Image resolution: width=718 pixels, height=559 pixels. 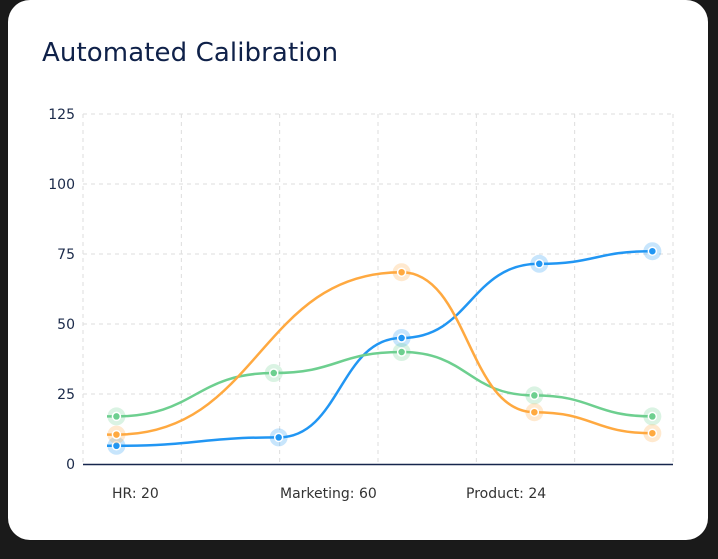 What do you see at coordinates (66, 395) in the screenshot?
I see `y-tick-label: 25` at bounding box center [66, 395].